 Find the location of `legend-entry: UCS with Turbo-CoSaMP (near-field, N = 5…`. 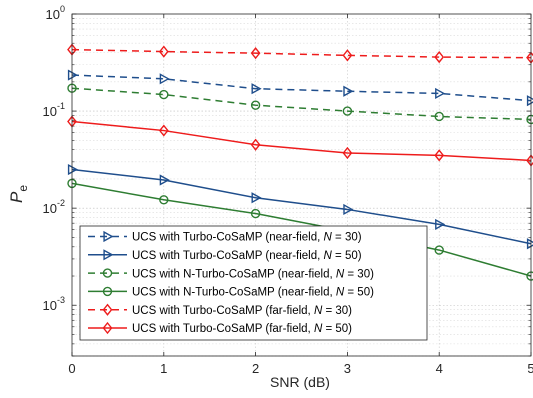

legend-entry: UCS with Turbo-CoSaMP (near-field, N = 5… is located at coordinates (225, 255).